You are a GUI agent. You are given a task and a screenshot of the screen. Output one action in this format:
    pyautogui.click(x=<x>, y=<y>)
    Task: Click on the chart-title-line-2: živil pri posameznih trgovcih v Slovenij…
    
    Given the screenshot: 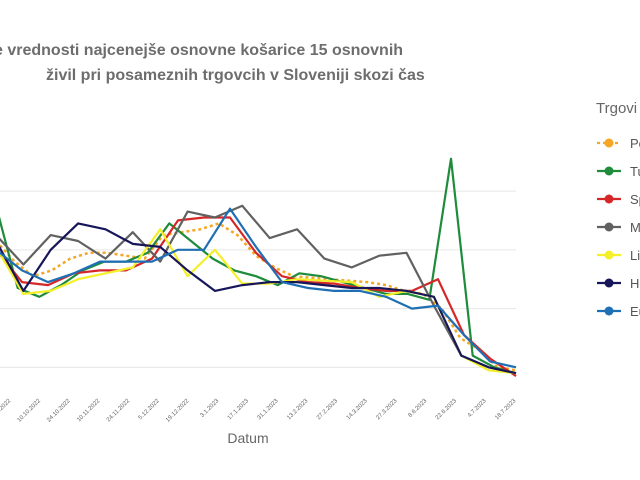 What is the action you would take?
    pyautogui.click(x=235, y=75)
    